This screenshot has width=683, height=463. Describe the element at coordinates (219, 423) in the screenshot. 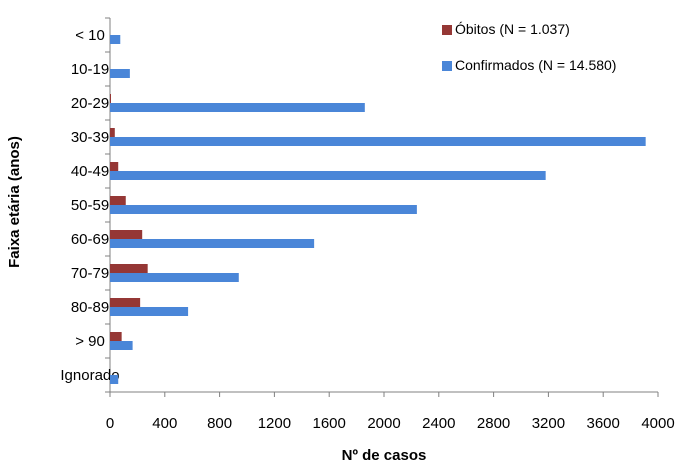

I see `x-tick-label: 800` at that location.